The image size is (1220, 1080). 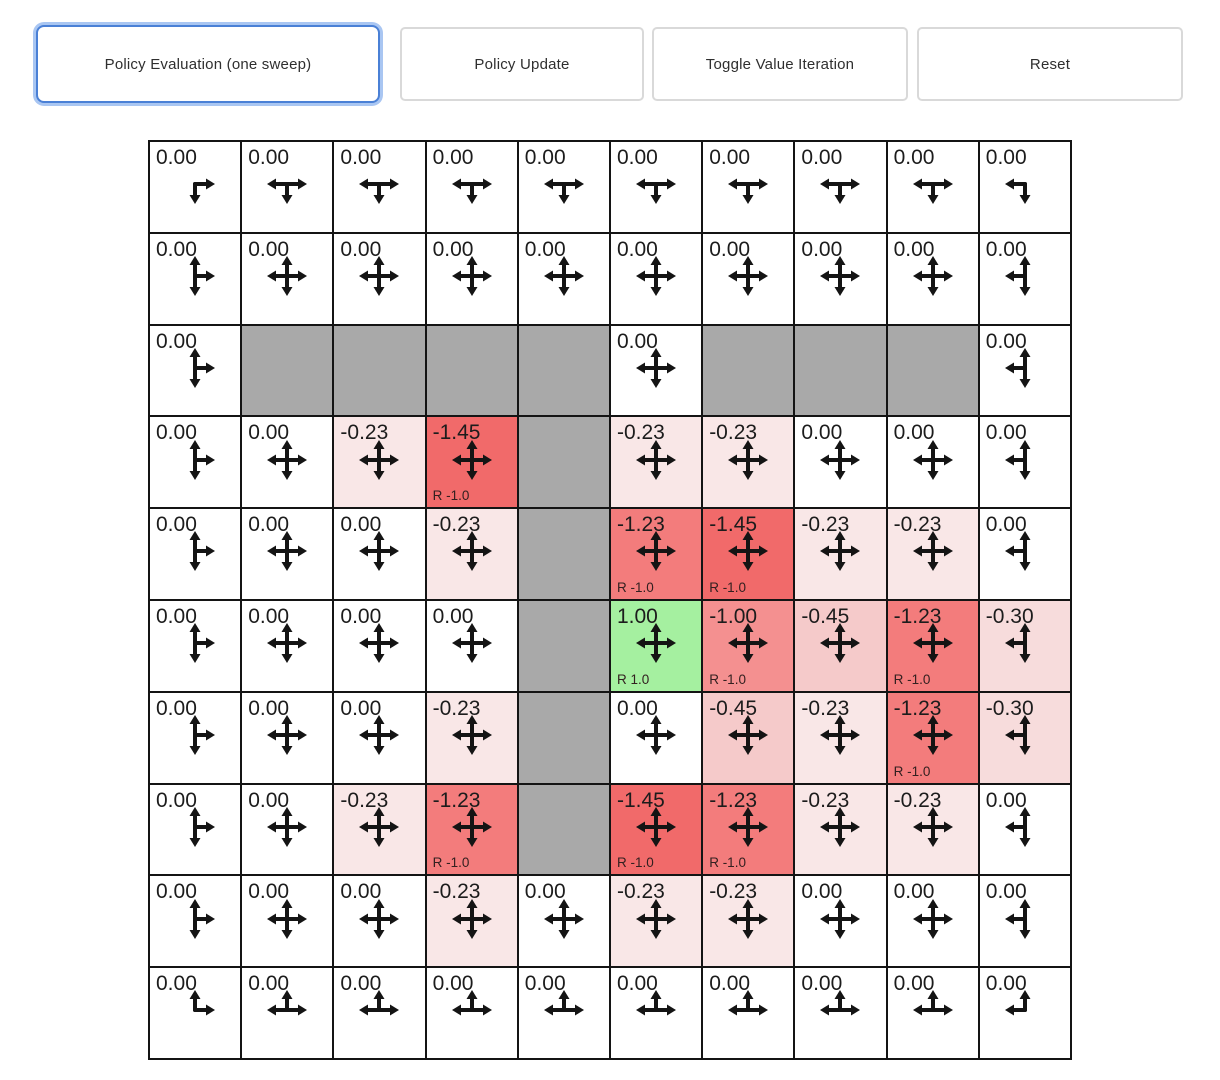 What do you see at coordinates (656, 462) in the screenshot?
I see `grid-cell-r3c5: -0.23` at bounding box center [656, 462].